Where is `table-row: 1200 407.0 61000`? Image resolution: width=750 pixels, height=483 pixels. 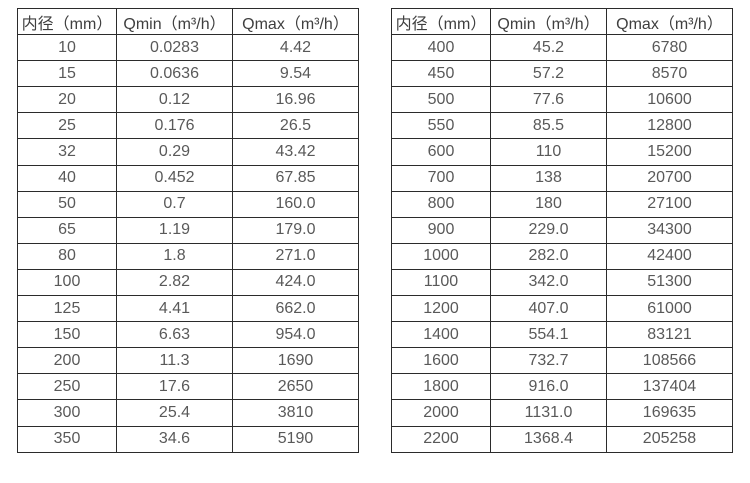
table-row: 1200 407.0 61000 is located at coordinates (562, 309).